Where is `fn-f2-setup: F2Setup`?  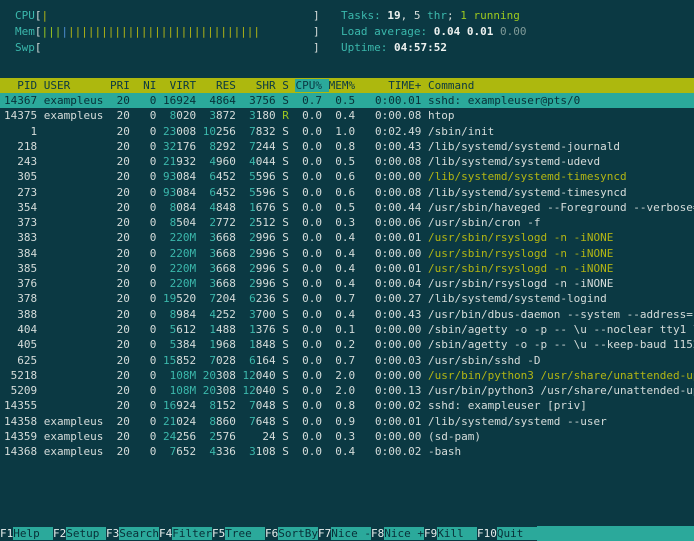 fn-f2-setup: F2Setup is located at coordinates (79, 533).